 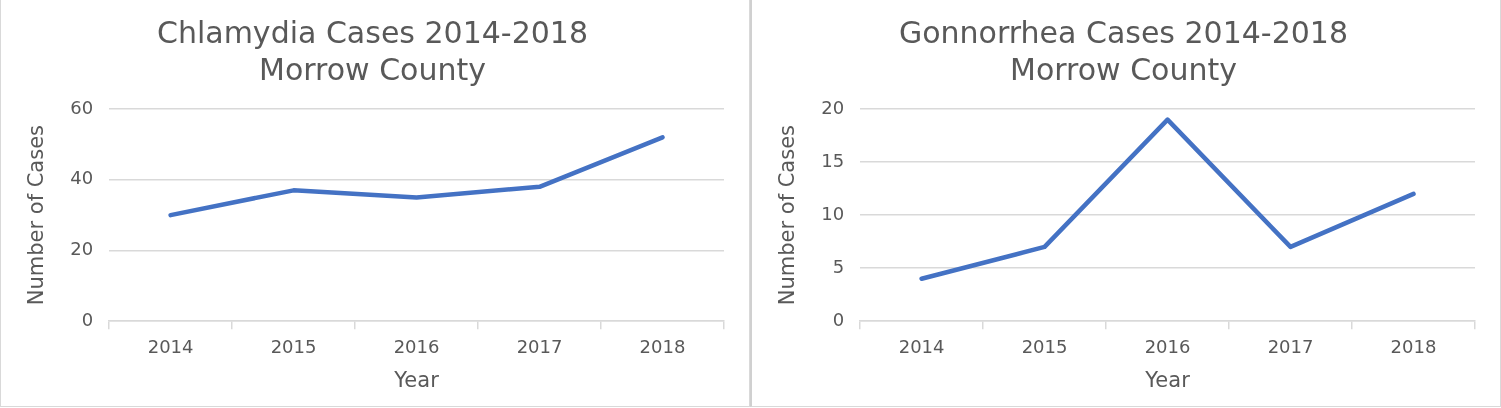 What do you see at coordinates (833, 160) in the screenshot?
I see `y-tick-label: 15` at bounding box center [833, 160].